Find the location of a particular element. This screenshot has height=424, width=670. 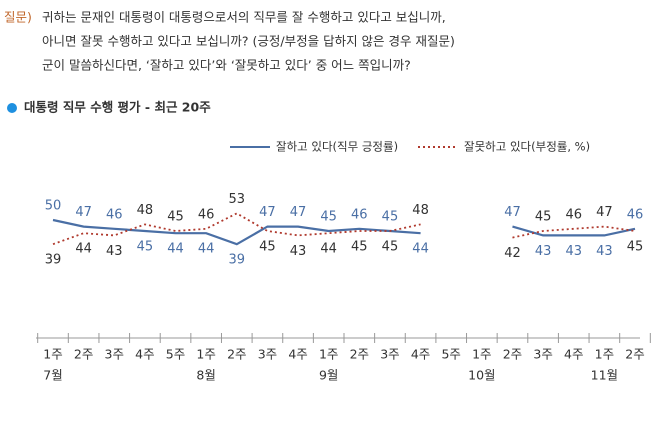

data-label: 50 is located at coordinates (53, 206).